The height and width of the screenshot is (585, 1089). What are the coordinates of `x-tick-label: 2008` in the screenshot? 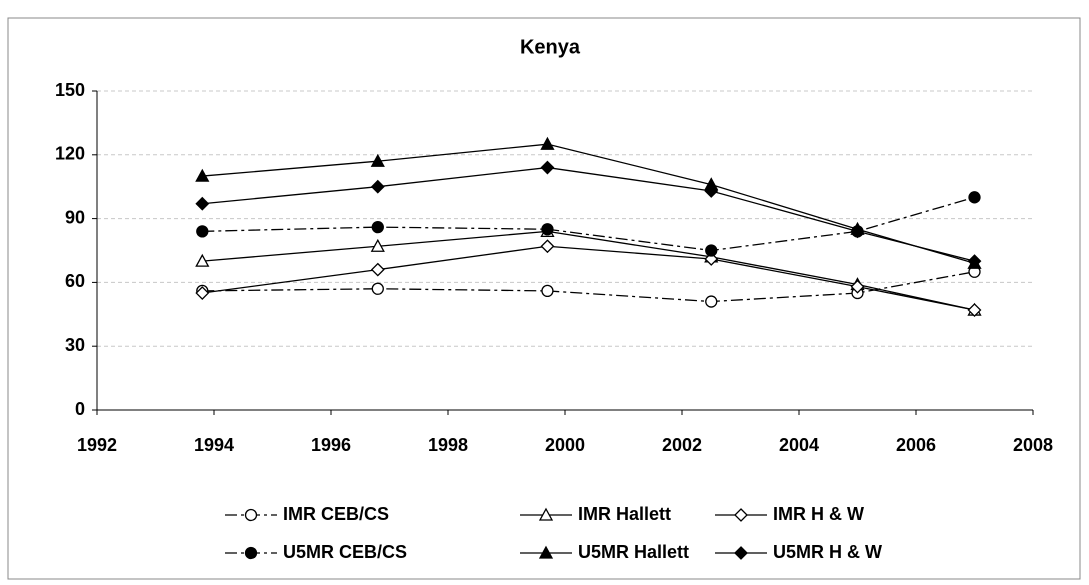 It's located at (1033, 445).